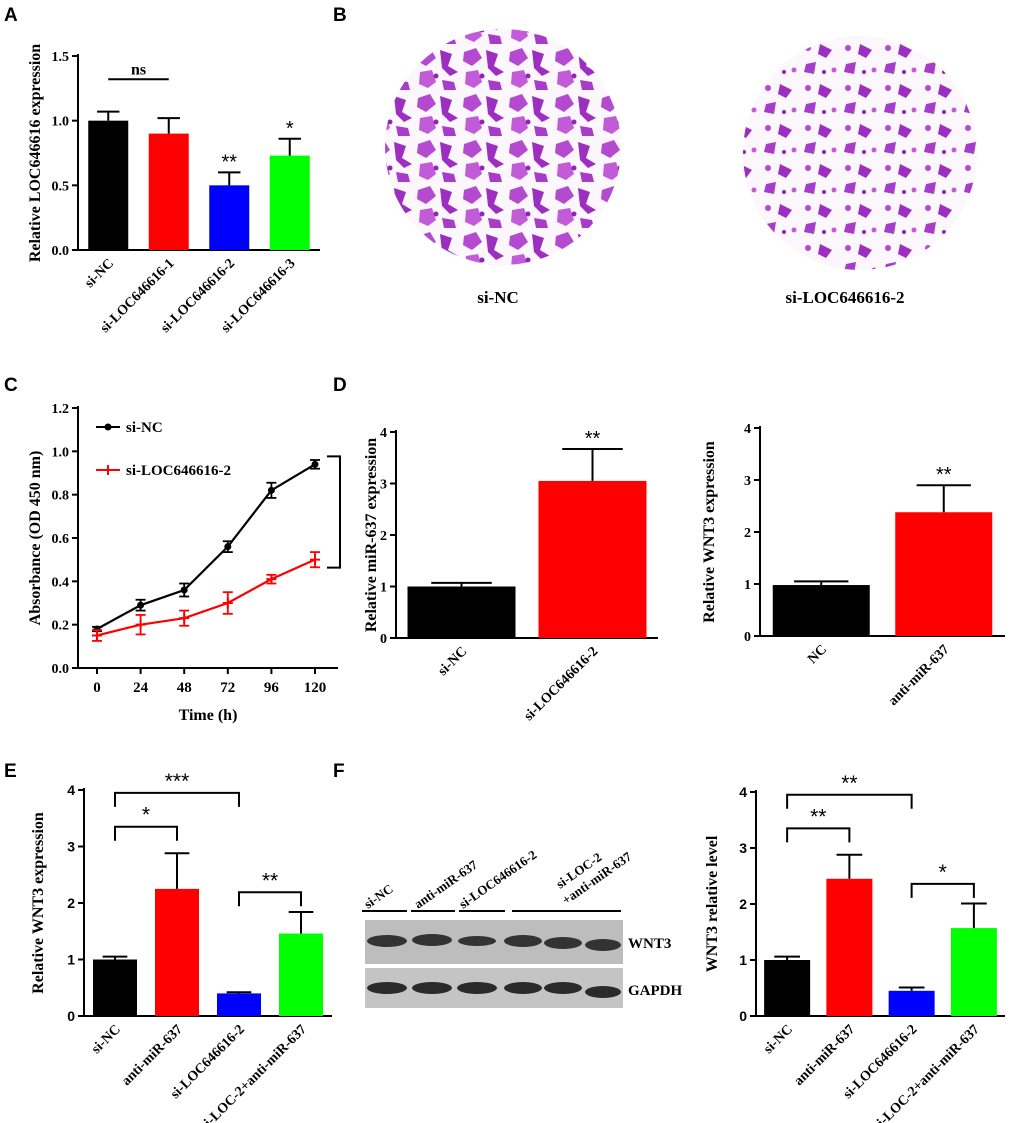 This screenshot has height=1123, width=1020. I want to click on y-axis-label: WNT3 relative level, so click(712, 903).